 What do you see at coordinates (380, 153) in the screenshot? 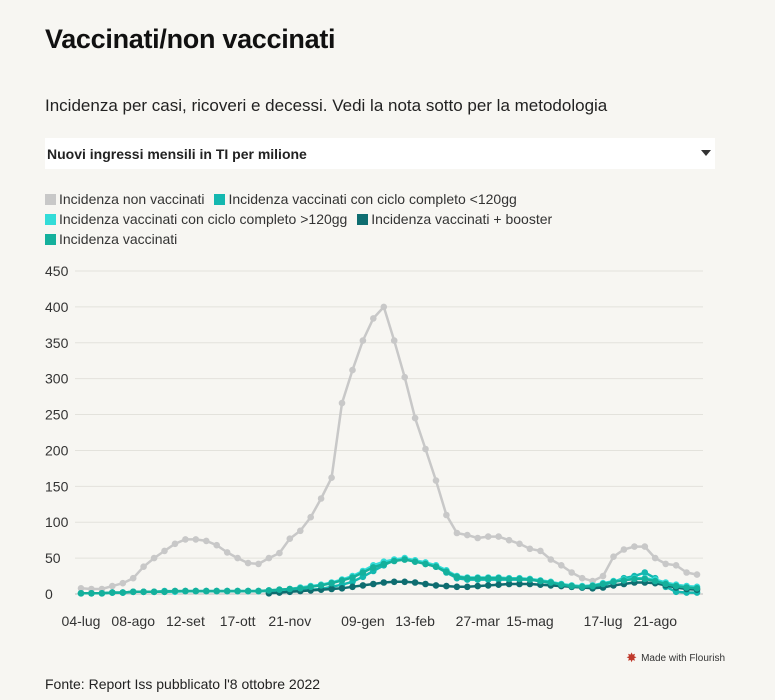
I see `metric-select: Nuovi ingressi mensili in TI per milione` at bounding box center [380, 153].